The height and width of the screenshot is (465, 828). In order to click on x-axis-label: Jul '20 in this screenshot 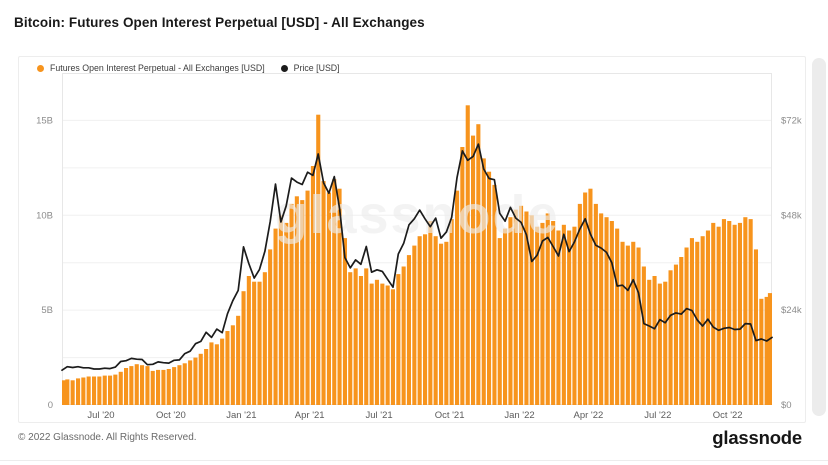, I will do `click(100, 415)`.